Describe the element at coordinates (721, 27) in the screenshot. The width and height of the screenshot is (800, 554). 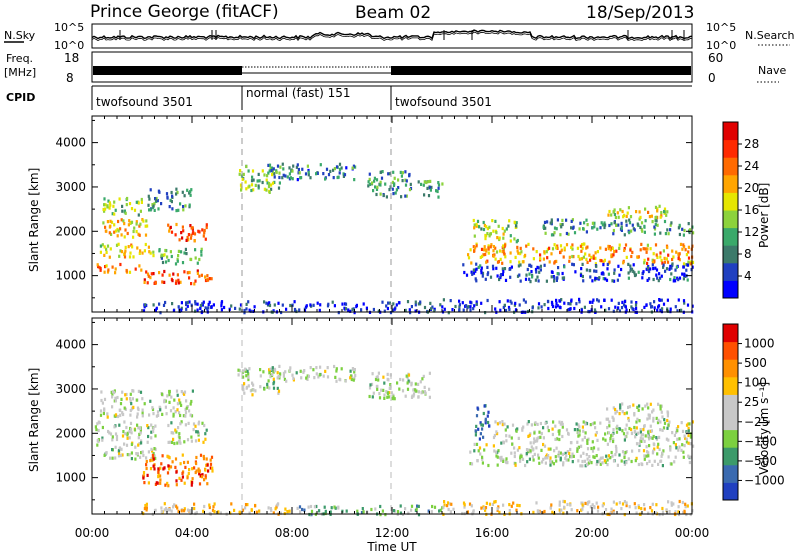
I see `noise-right-tick-top: 10^5` at that location.